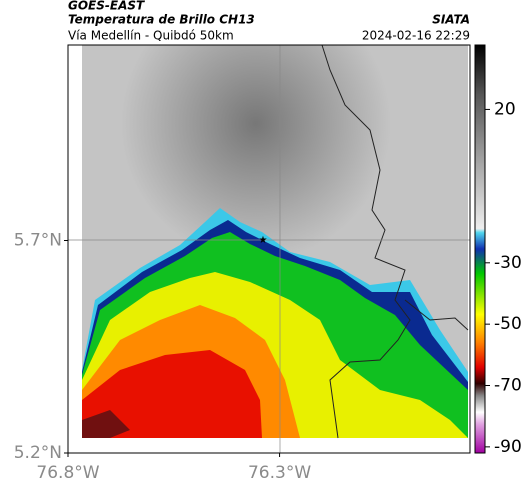 The image size is (526, 491). I want to click on colorbar, so click(480, 249).